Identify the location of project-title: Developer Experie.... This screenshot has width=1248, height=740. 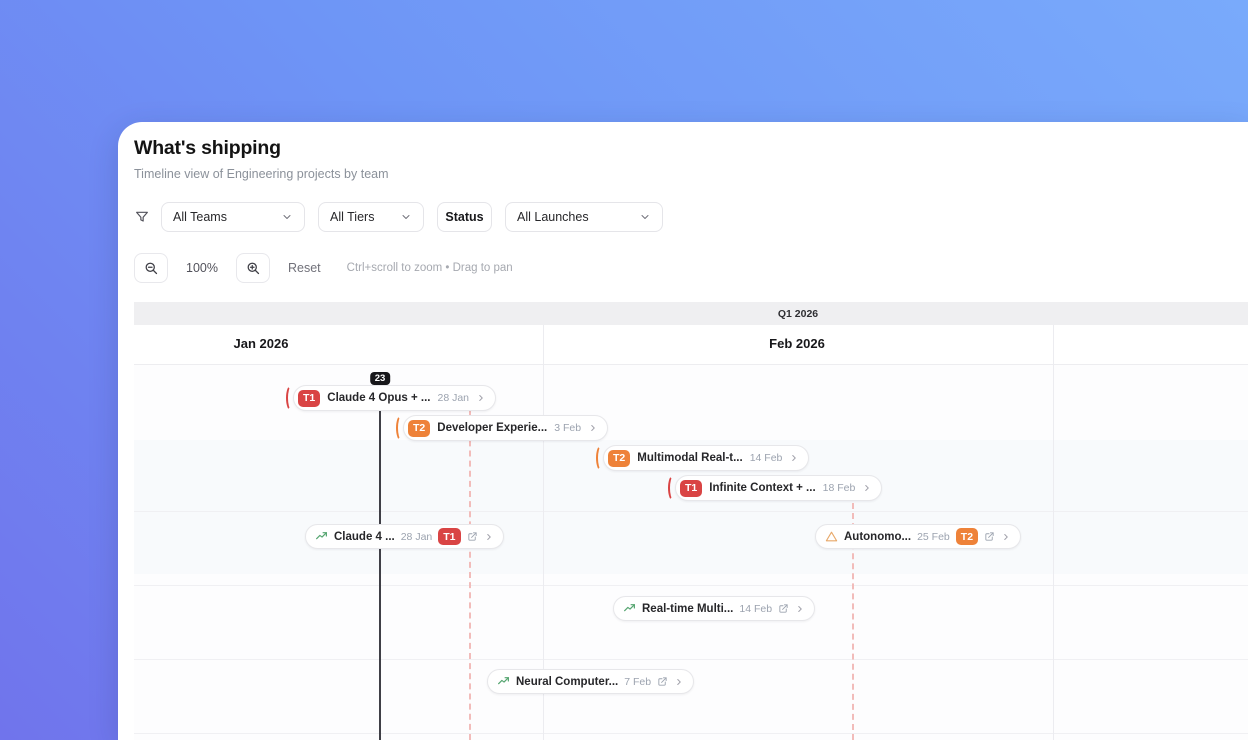
(492, 428).